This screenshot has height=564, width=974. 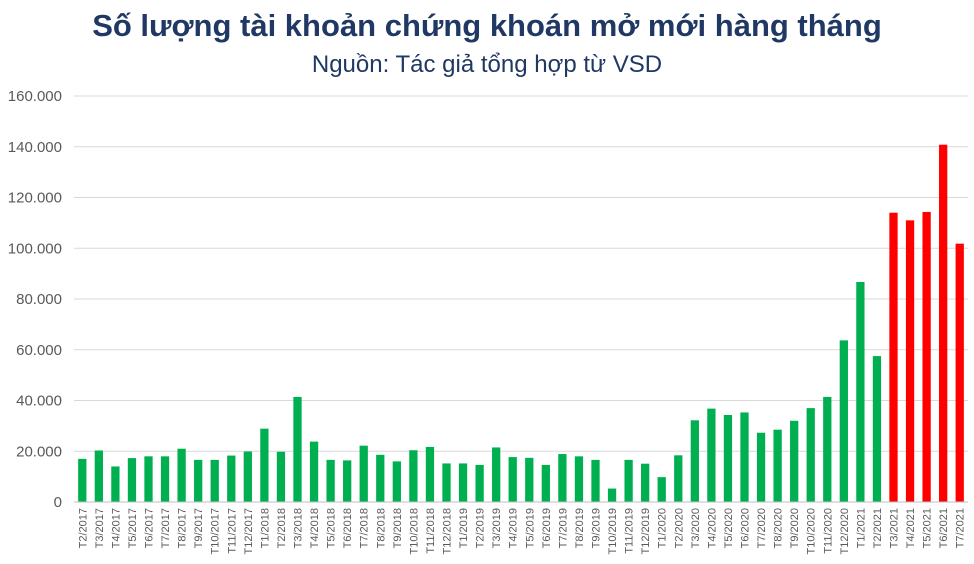 What do you see at coordinates (877, 429) in the screenshot?
I see `bar-t2-2021` at bounding box center [877, 429].